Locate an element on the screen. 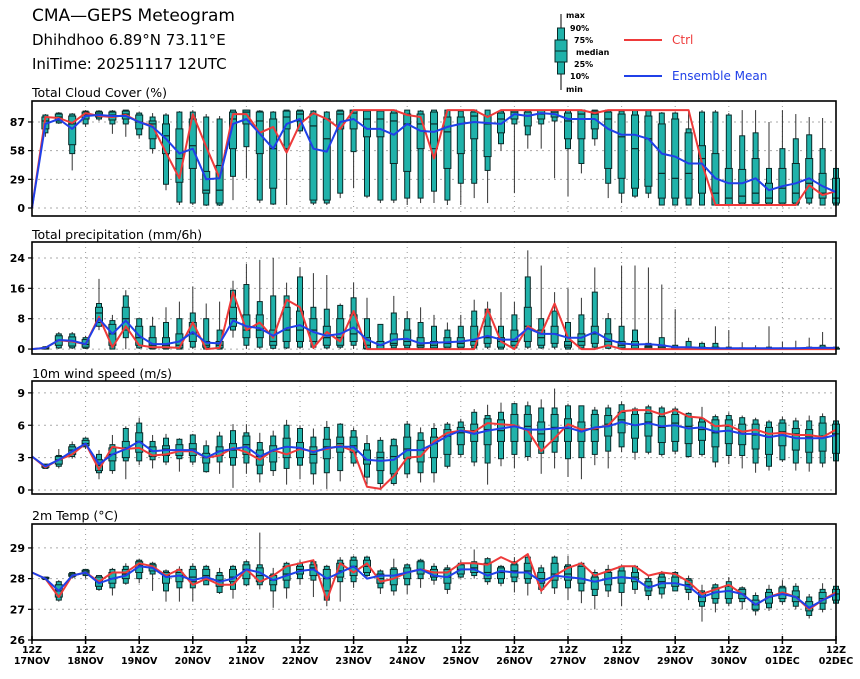  legend-box-glyph is located at coordinates (608, 52).